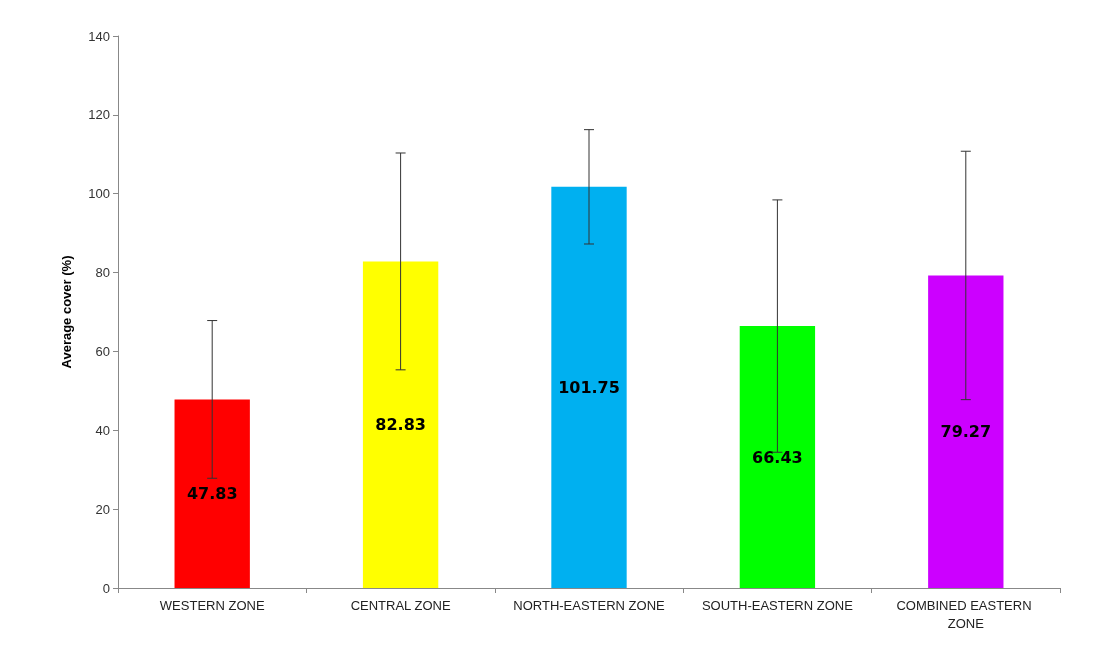 The image size is (1093, 668). I want to click on data-label: 66.43, so click(777, 457).